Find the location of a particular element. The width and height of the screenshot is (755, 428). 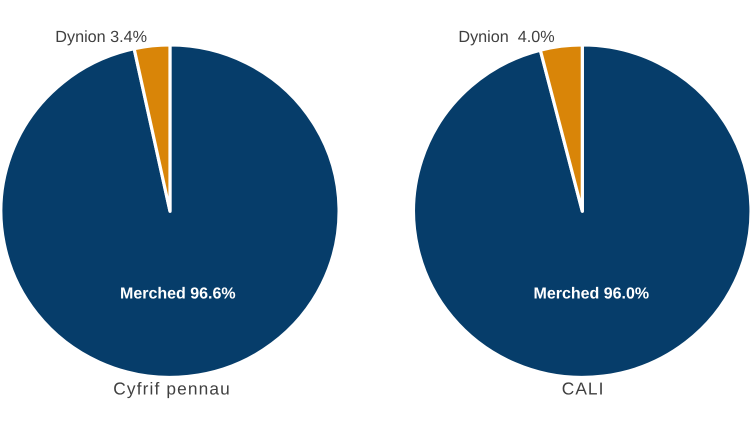

svg-text: Cyfrif pennau is located at coordinates (172, 388).